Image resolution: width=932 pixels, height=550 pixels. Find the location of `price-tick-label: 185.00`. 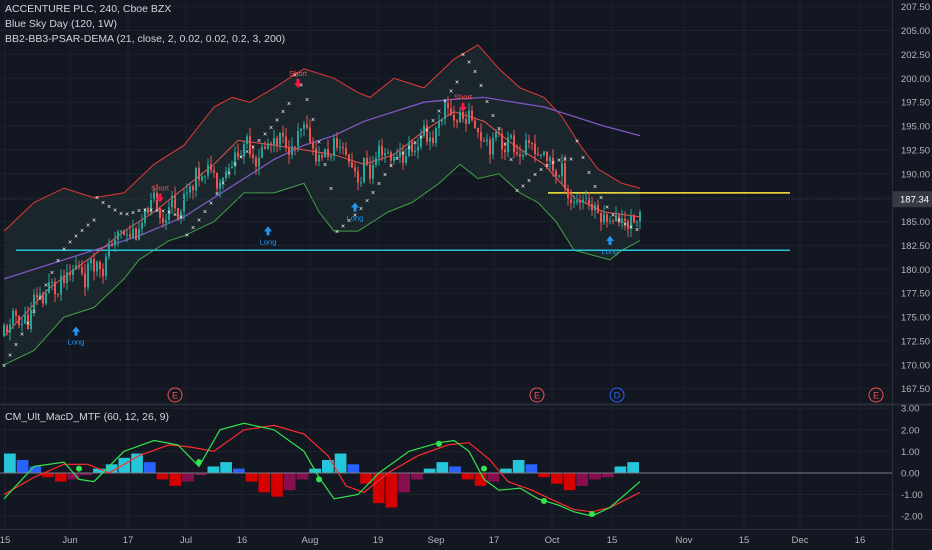

price-tick-label: 185.00 is located at coordinates (915, 222).